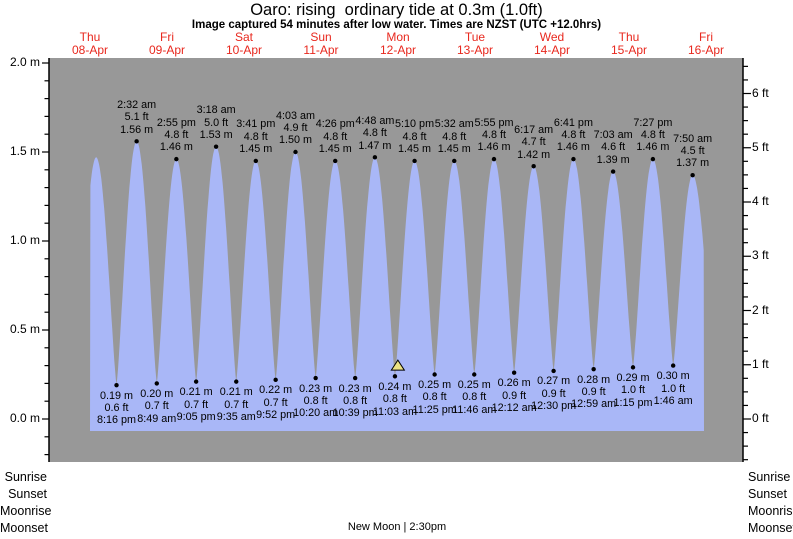 The image size is (793, 539). Describe the element at coordinates (398, 365) in the screenshot. I see `current-tide-marker` at that location.